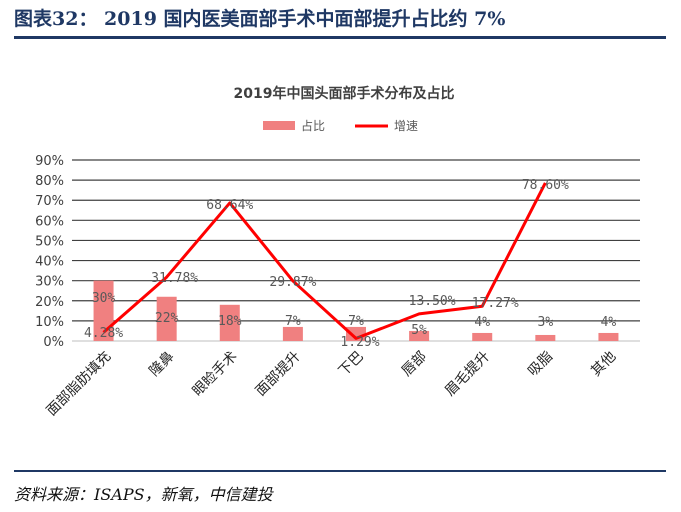 Image resolution: width=681 pixels, height=512 pixels. I want to click on legend-label-bar: 占比, so click(313, 125).